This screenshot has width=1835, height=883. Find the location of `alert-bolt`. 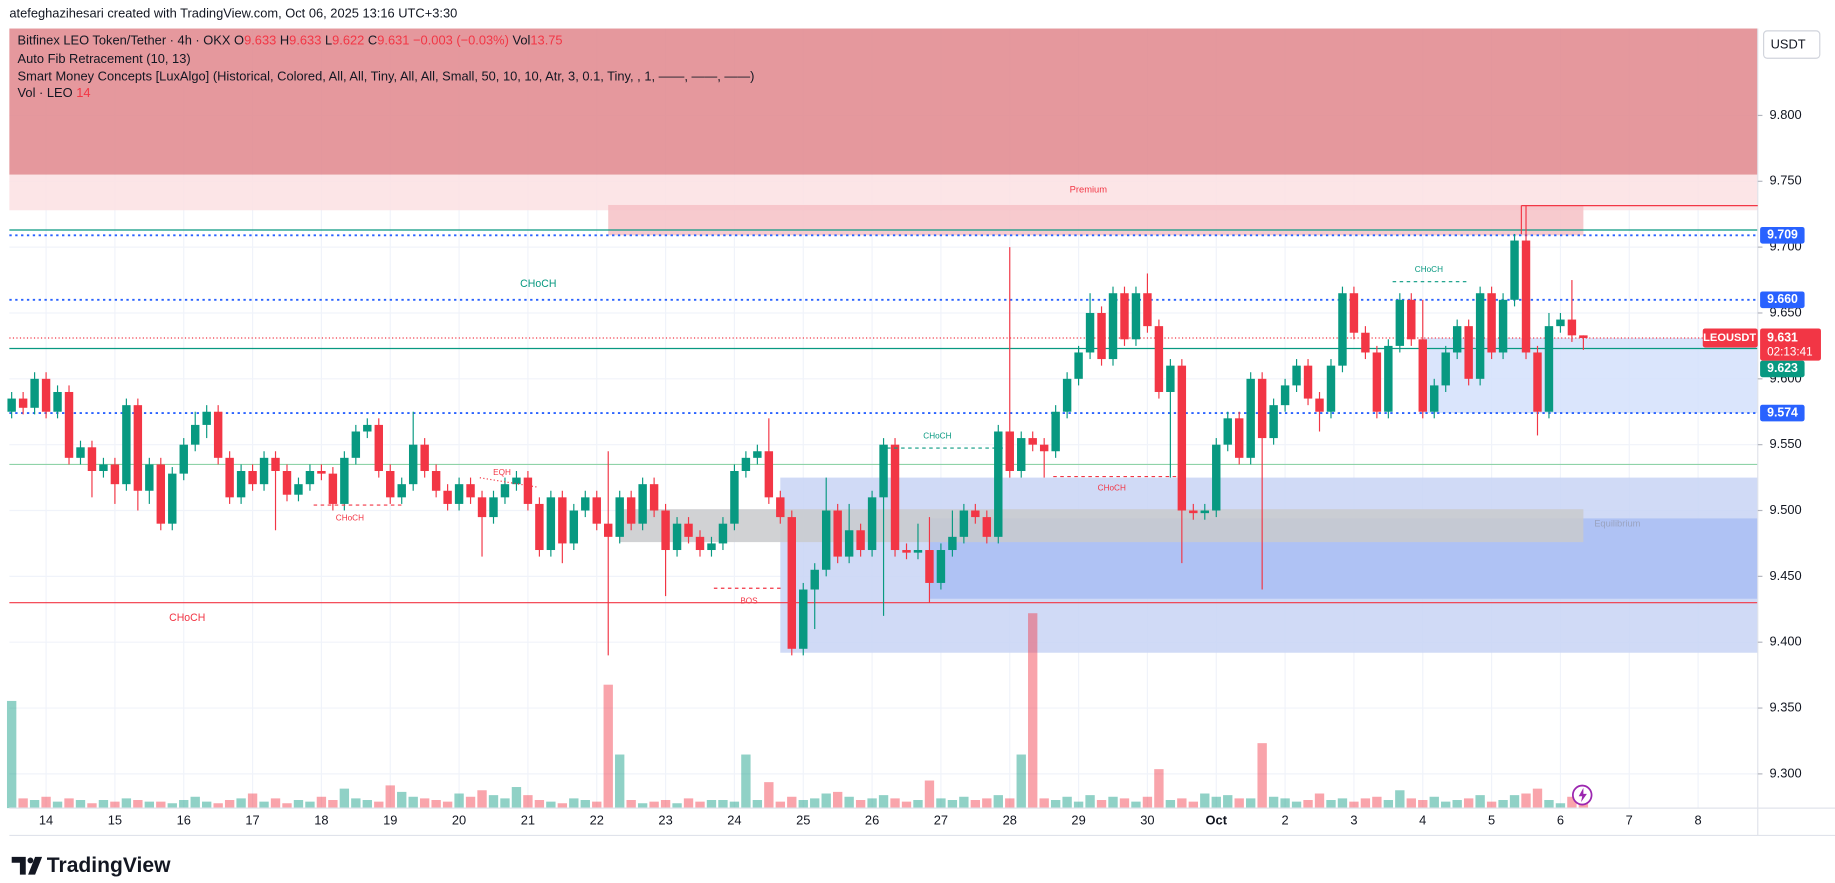

alert-bolt is located at coordinates (1582, 795).